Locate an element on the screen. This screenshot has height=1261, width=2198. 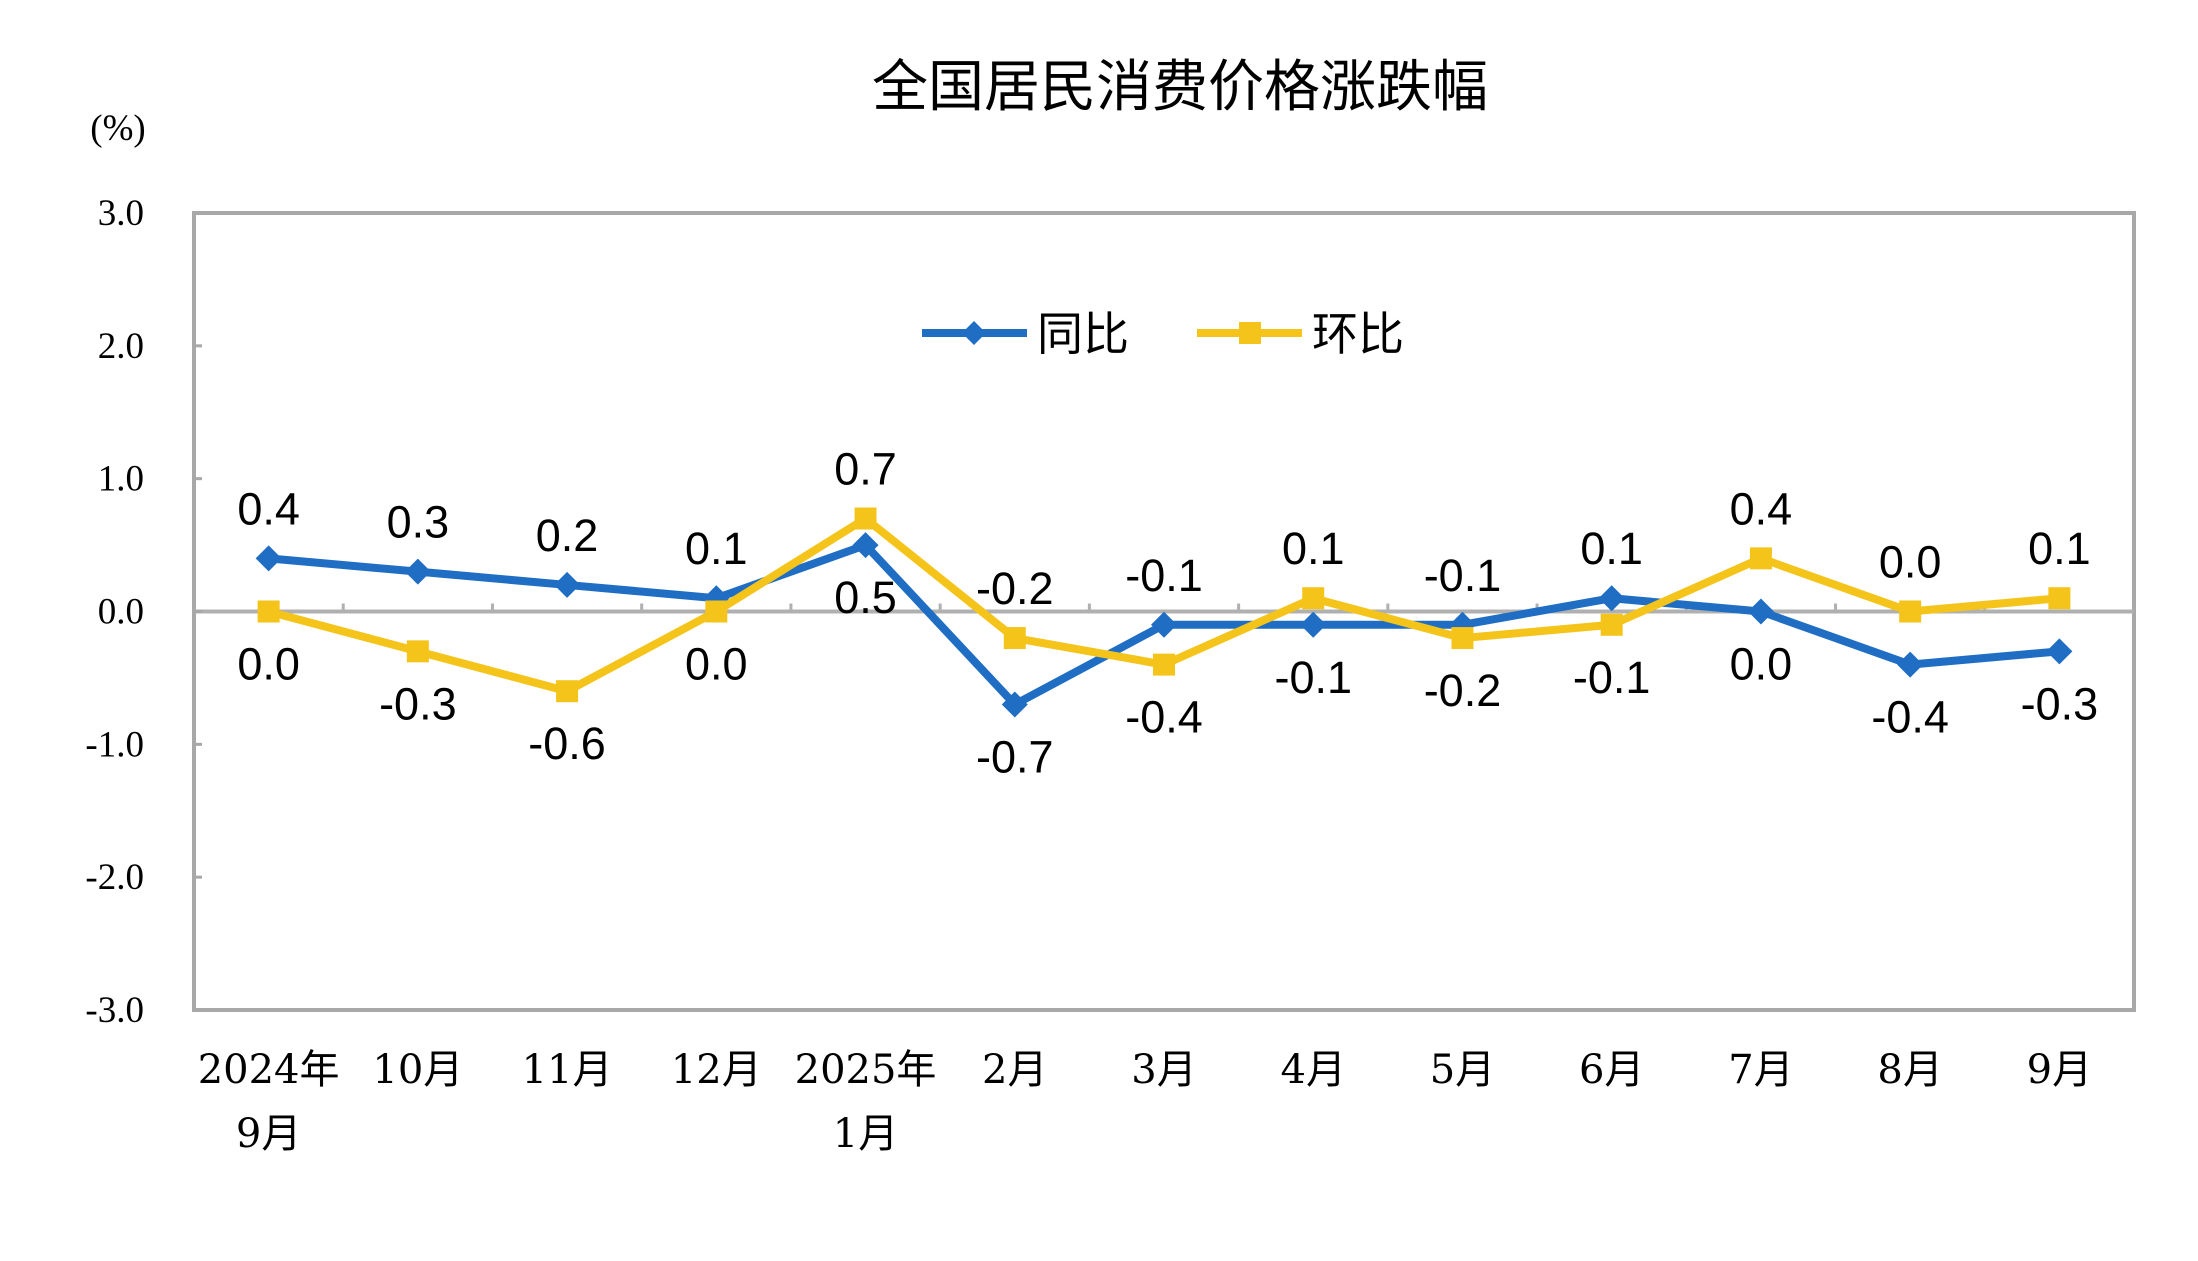
x-tick-label: 5月 is located at coordinates (1462, 1070).